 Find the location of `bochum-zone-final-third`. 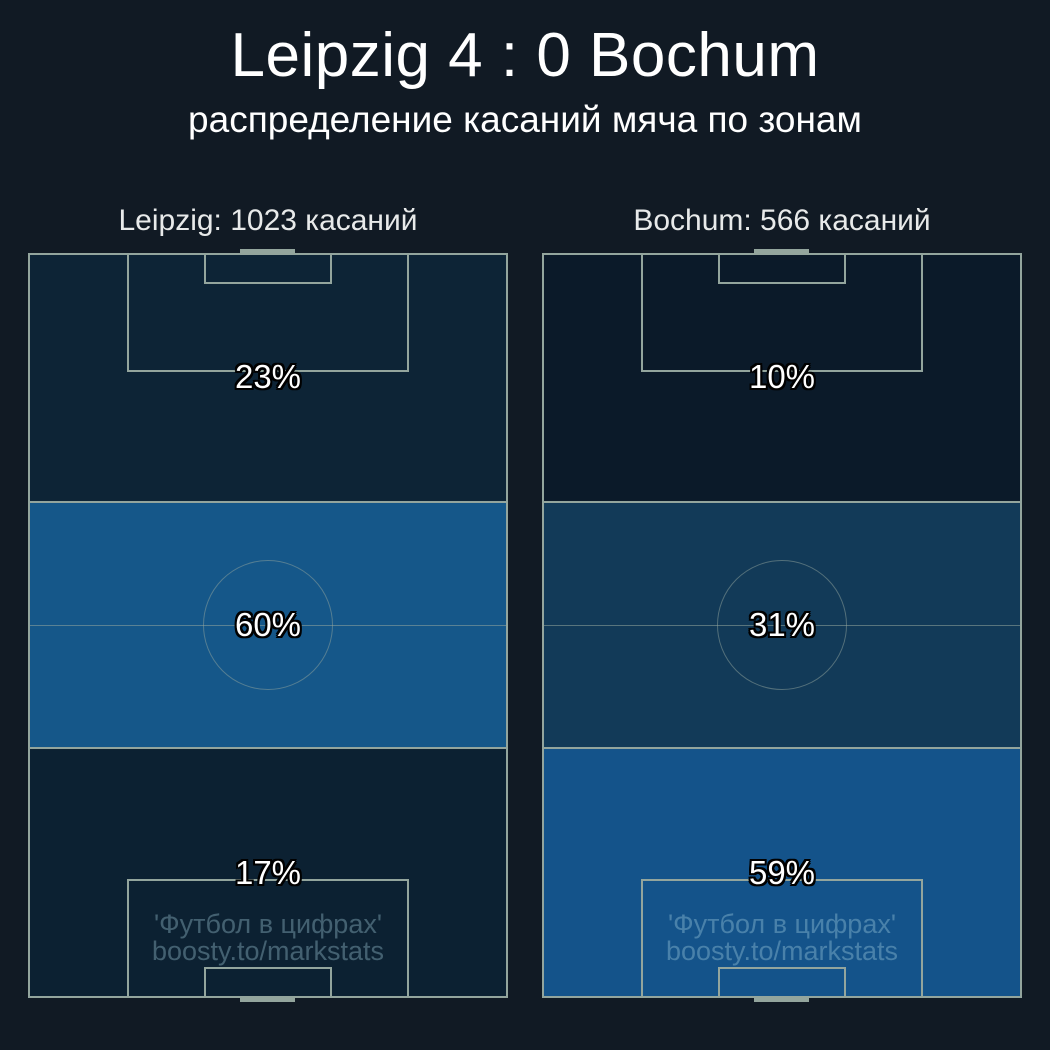

bochum-zone-final-third is located at coordinates (782, 378).